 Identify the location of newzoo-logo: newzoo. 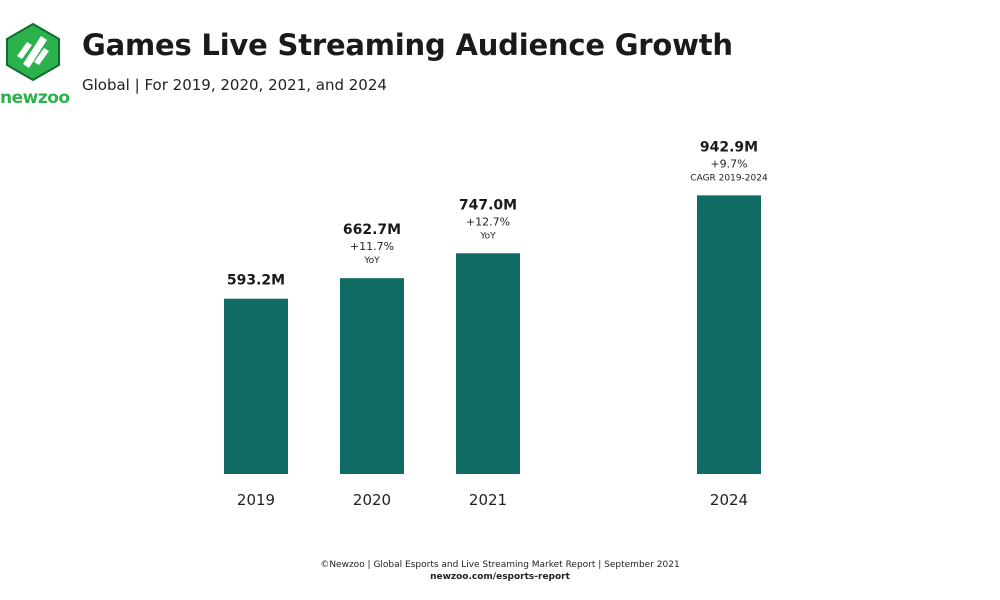
(35, 67).